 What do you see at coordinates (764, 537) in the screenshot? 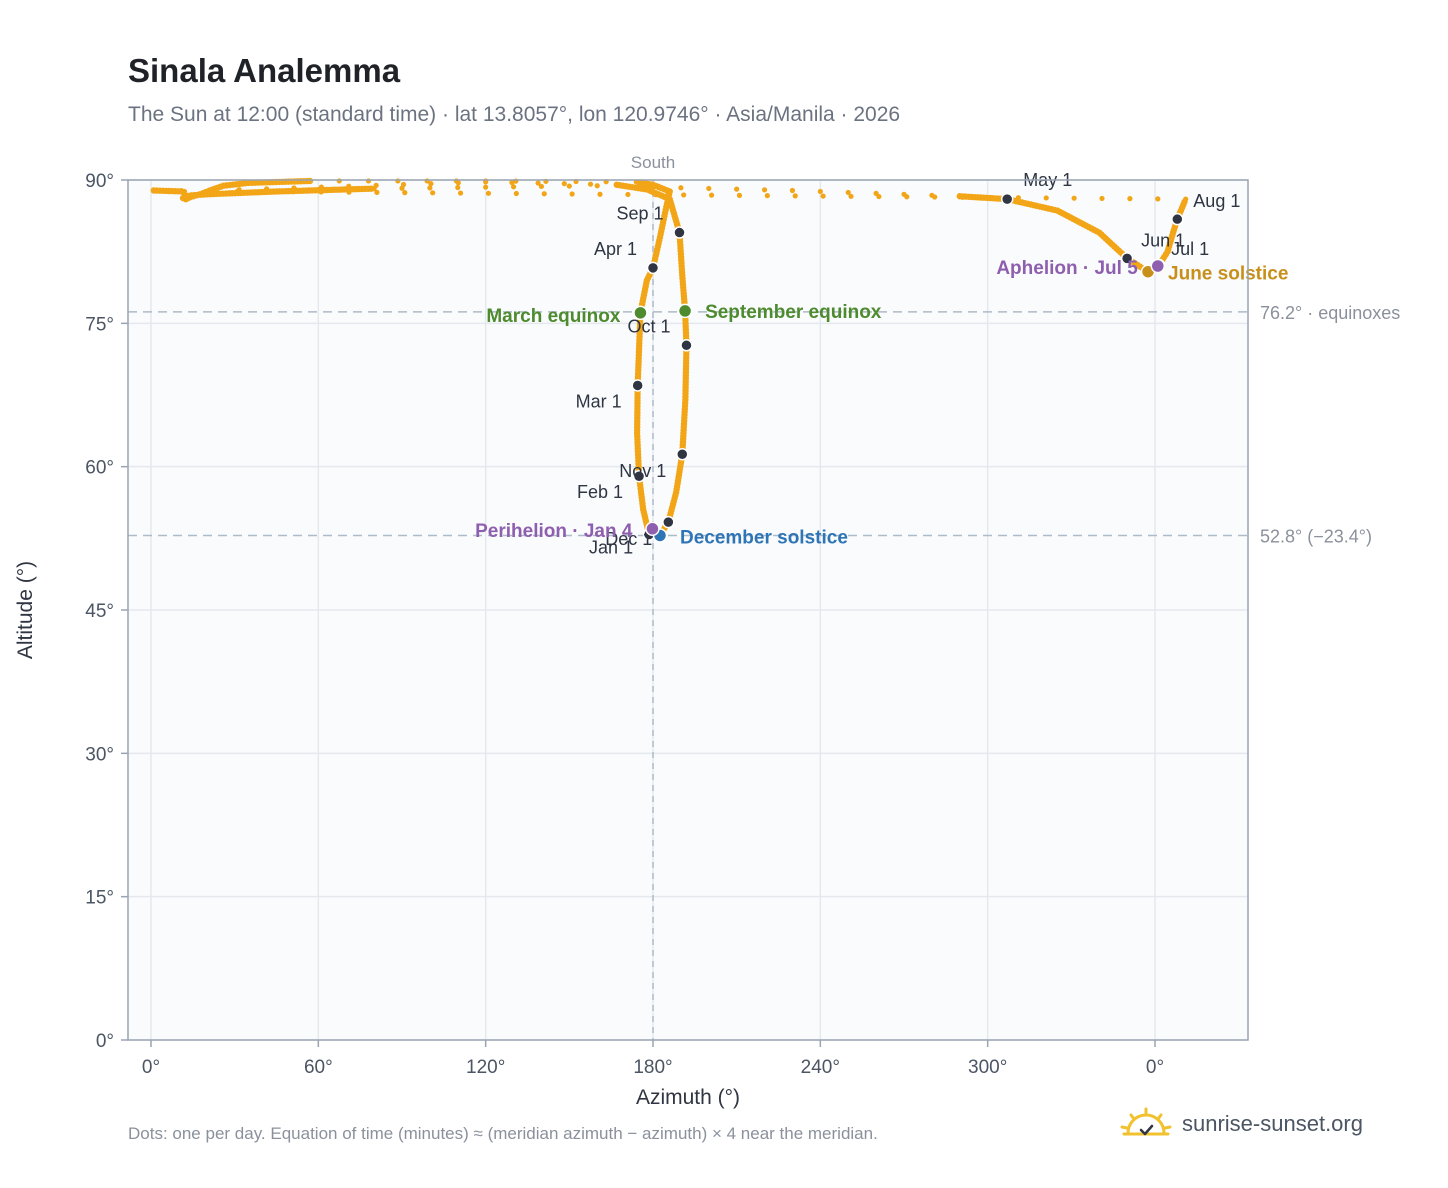
I see `event-label: December solstice` at bounding box center [764, 537].